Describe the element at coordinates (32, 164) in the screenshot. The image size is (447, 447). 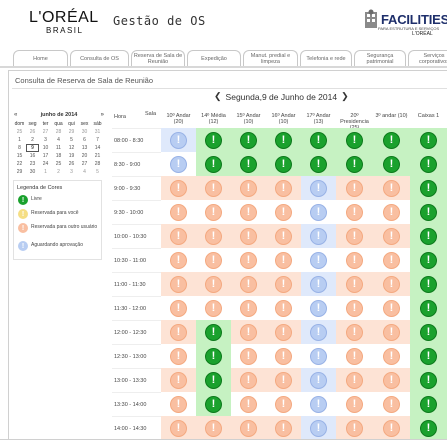
I see `calendar-day: 23` at that location.